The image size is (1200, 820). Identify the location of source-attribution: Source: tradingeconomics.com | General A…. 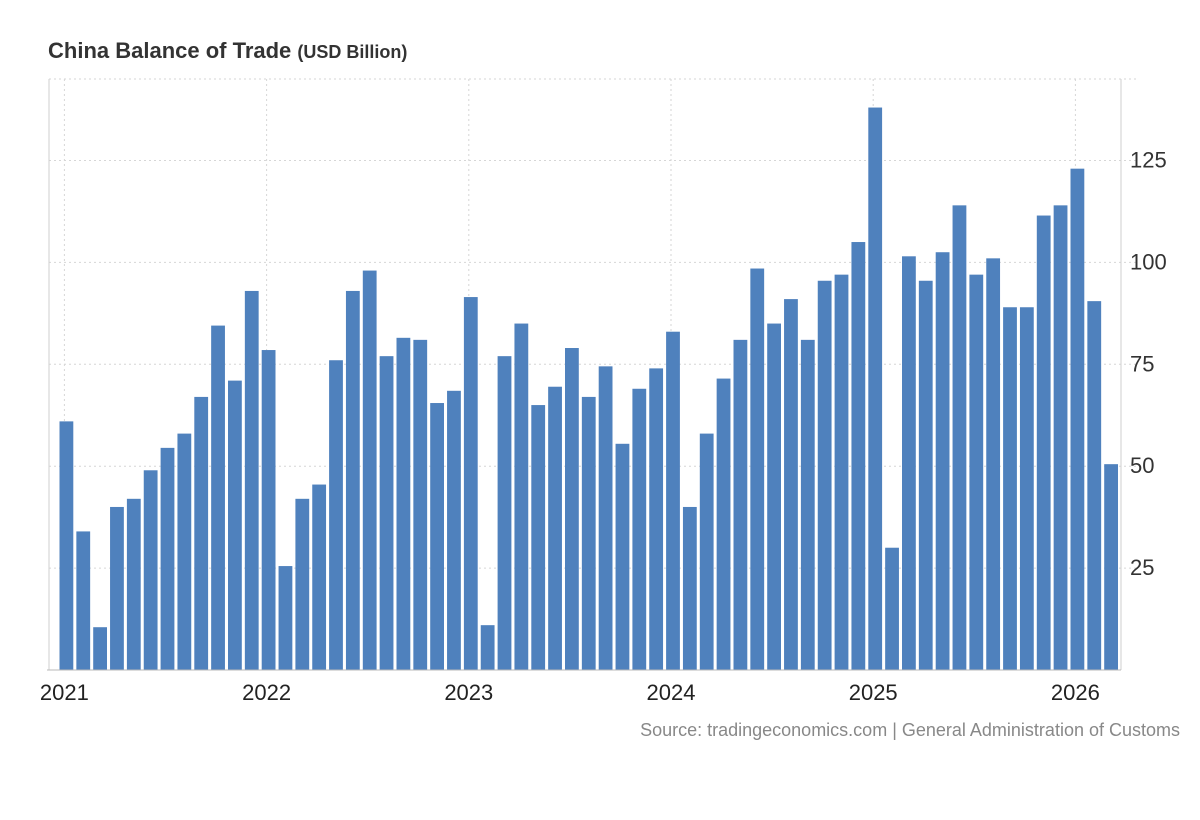
(910, 730).